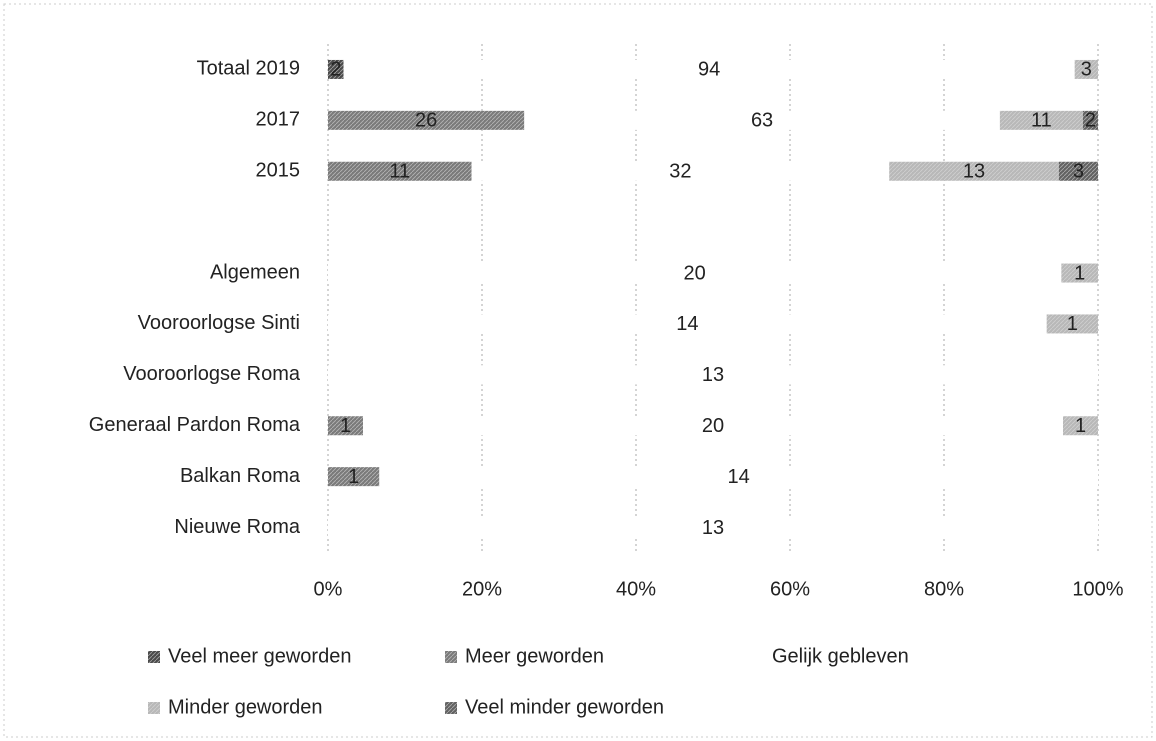  I want to click on data-label: 26, so click(426, 121).